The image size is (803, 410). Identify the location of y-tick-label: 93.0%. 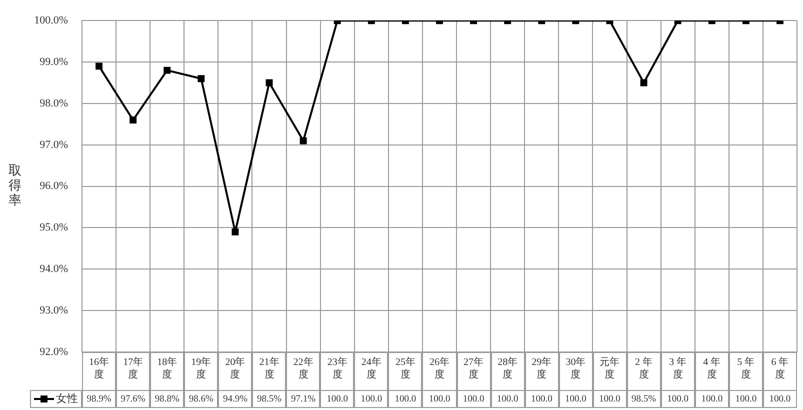
(54, 310).